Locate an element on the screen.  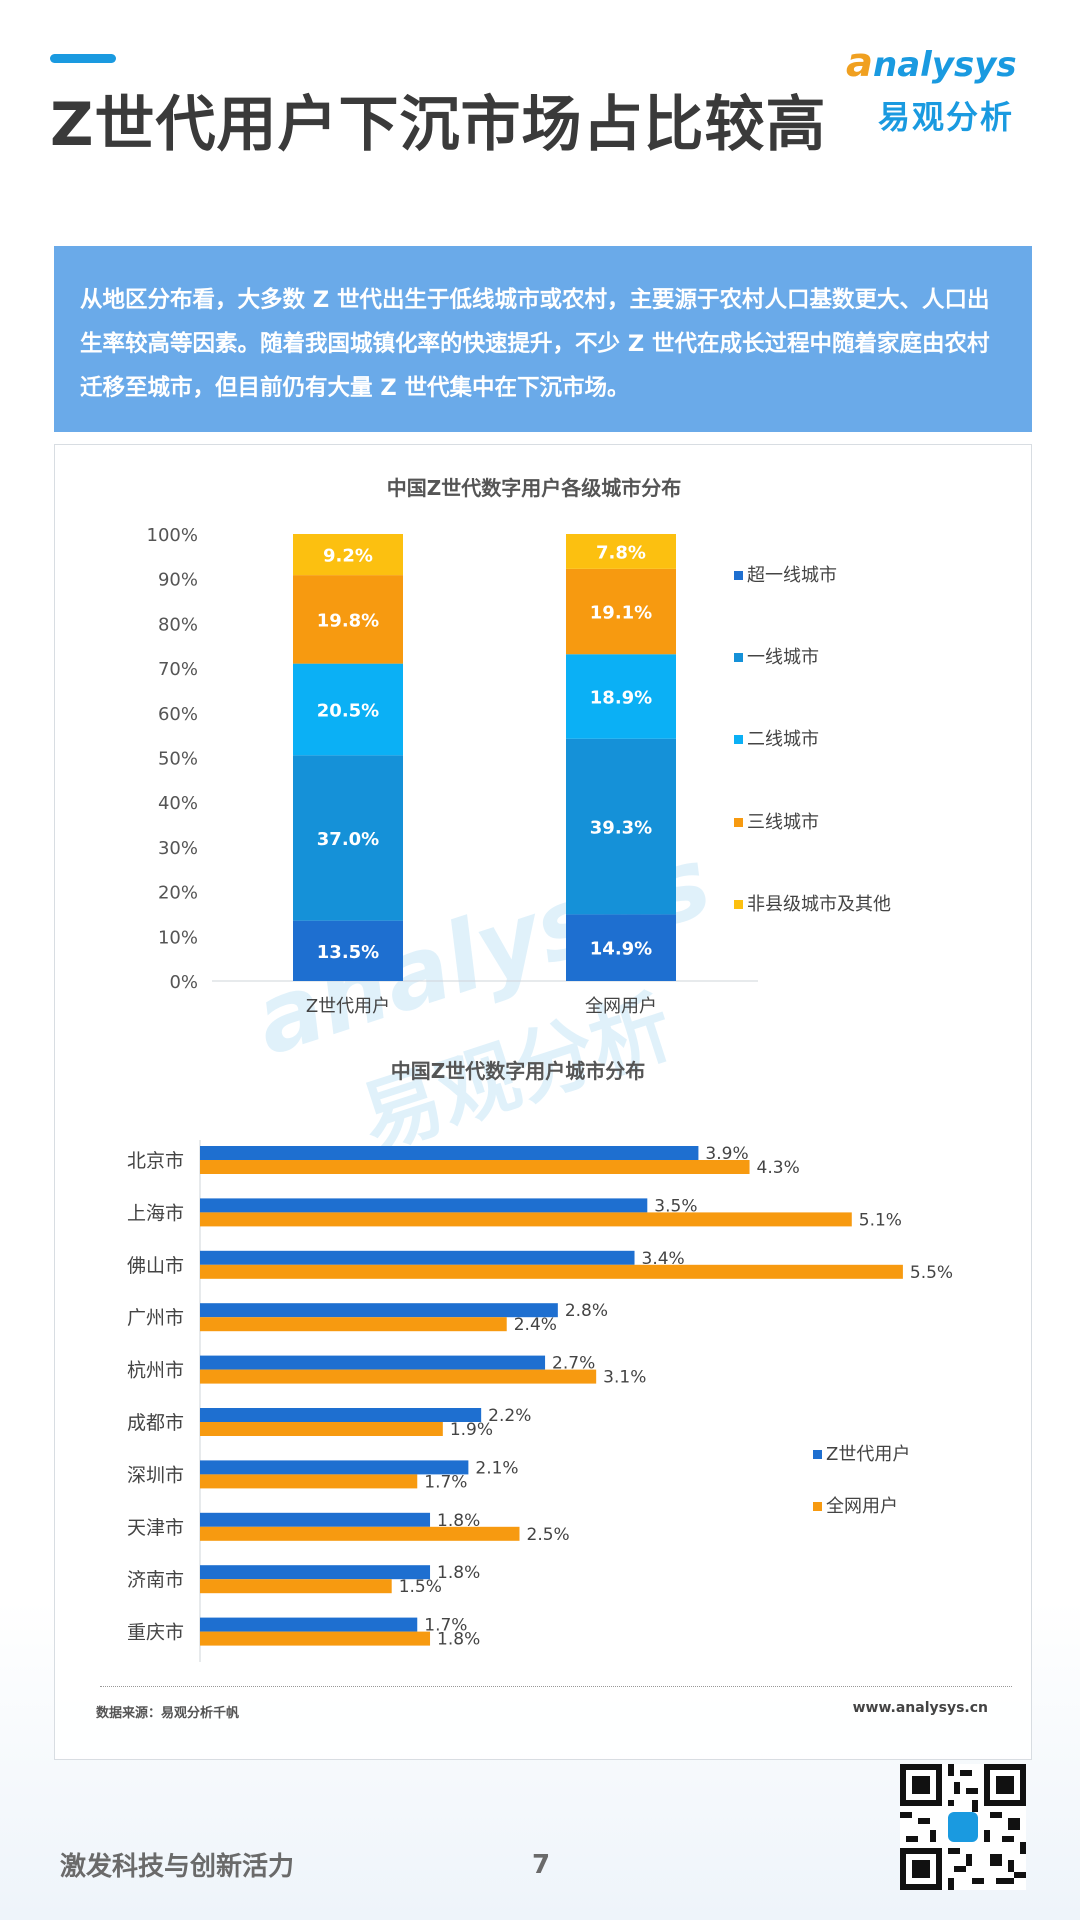
data-source: 数据来源：易观分析千帆 is located at coordinates (168, 1713).